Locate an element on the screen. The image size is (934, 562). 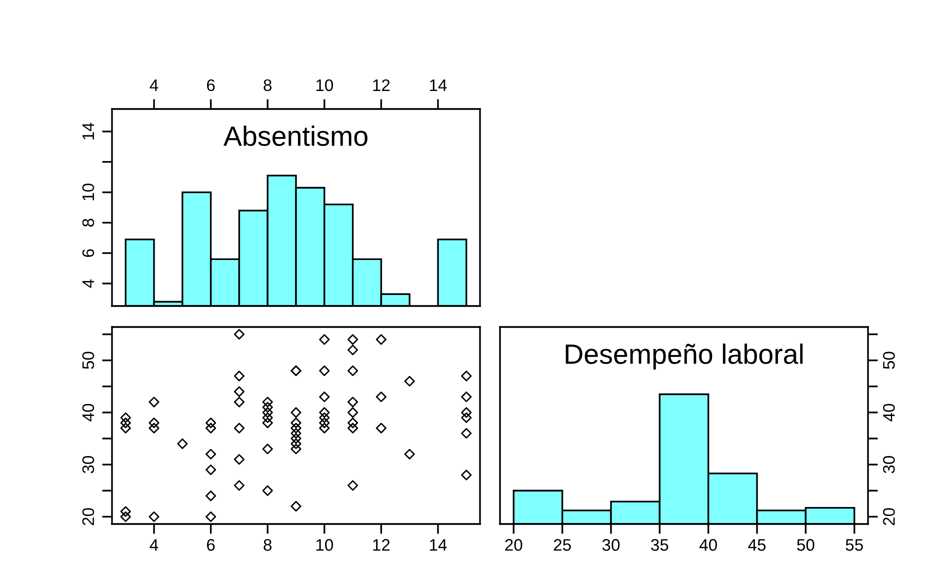
x-tick-label: 35 is located at coordinates (659, 545).